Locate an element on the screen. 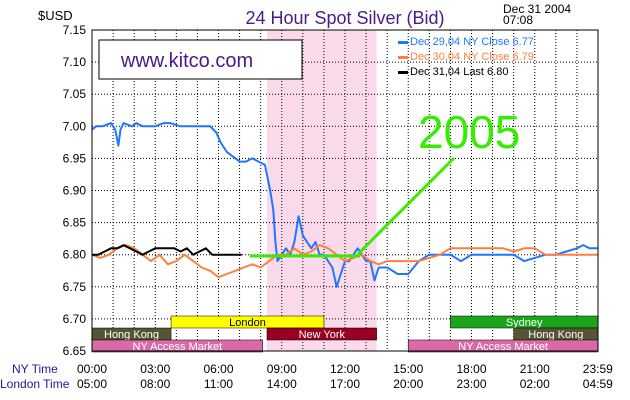 The image size is (630, 400). unit-label: $USD is located at coordinates (55, 15).